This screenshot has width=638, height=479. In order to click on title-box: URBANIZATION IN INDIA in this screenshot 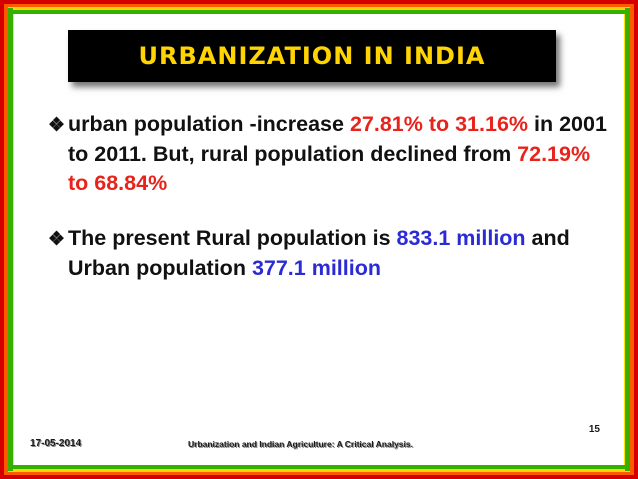, I will do `click(312, 56)`.